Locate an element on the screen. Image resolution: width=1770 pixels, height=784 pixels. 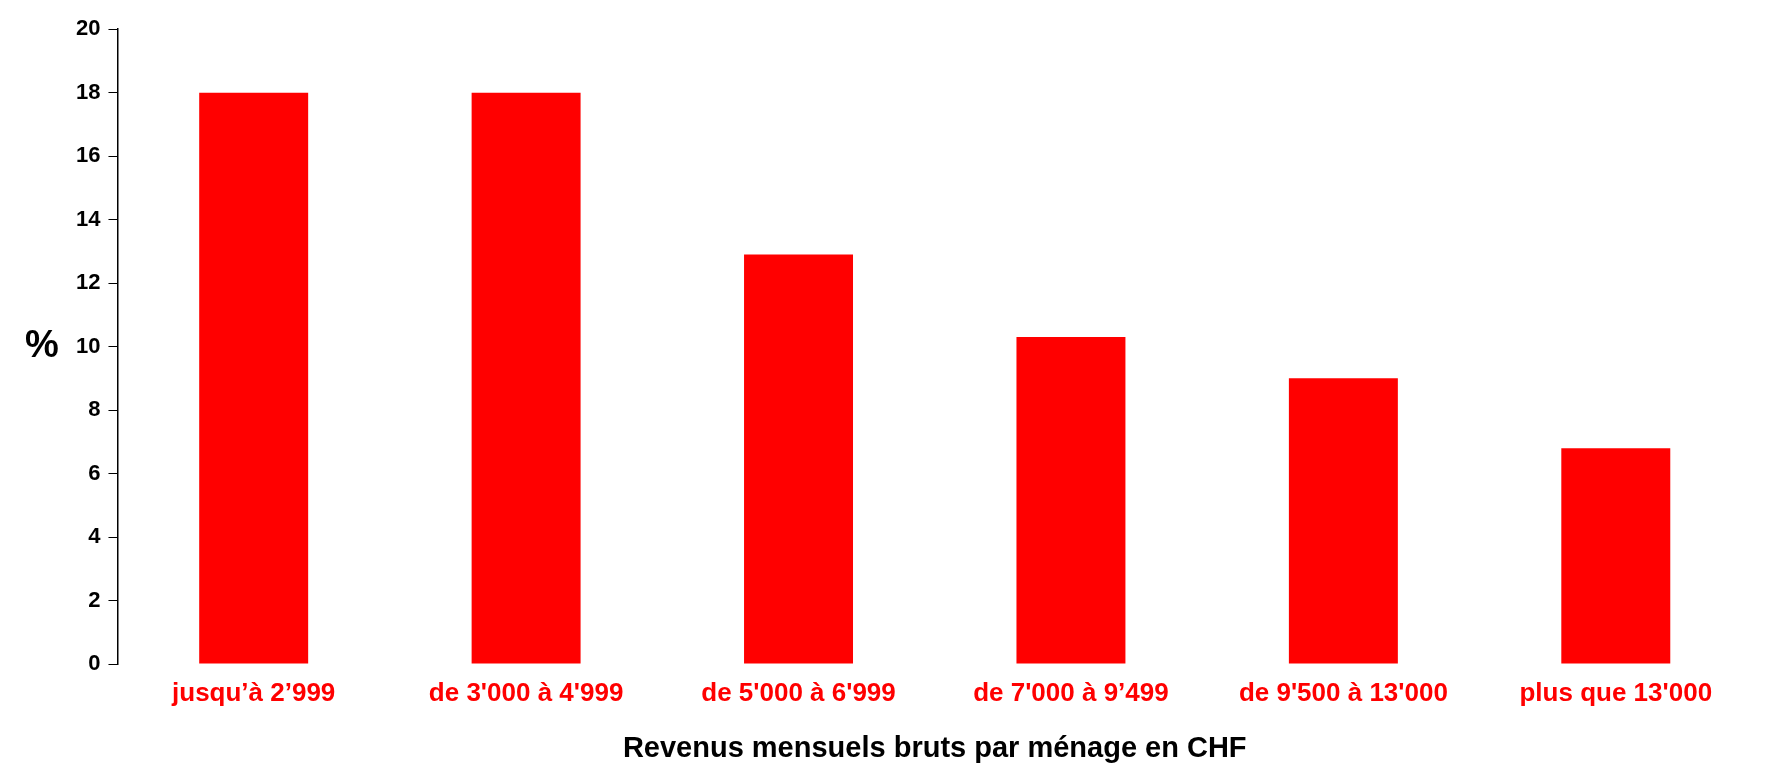
x-tick-label: jusqu’à 2’999 is located at coordinates (253, 691).